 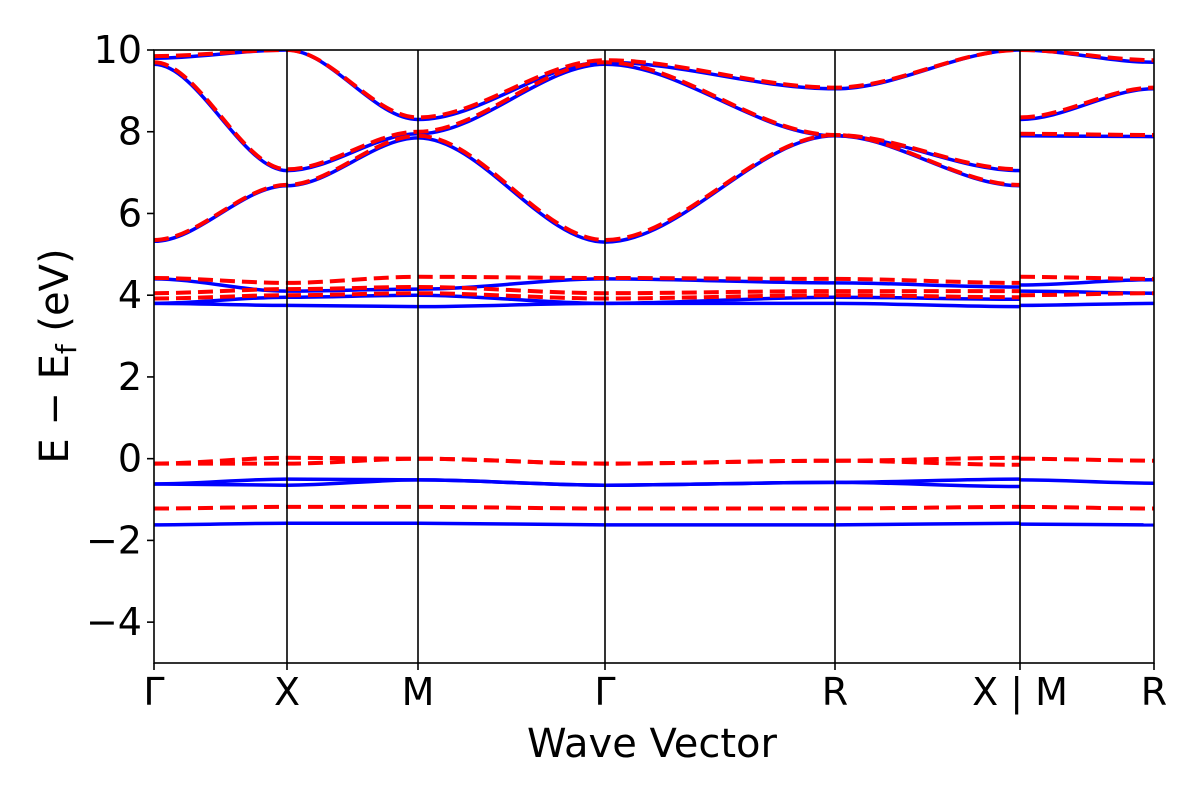 What do you see at coordinates (55, 296) in the screenshot?
I see `y-axis-title-unit: (eV)` at bounding box center [55, 296].